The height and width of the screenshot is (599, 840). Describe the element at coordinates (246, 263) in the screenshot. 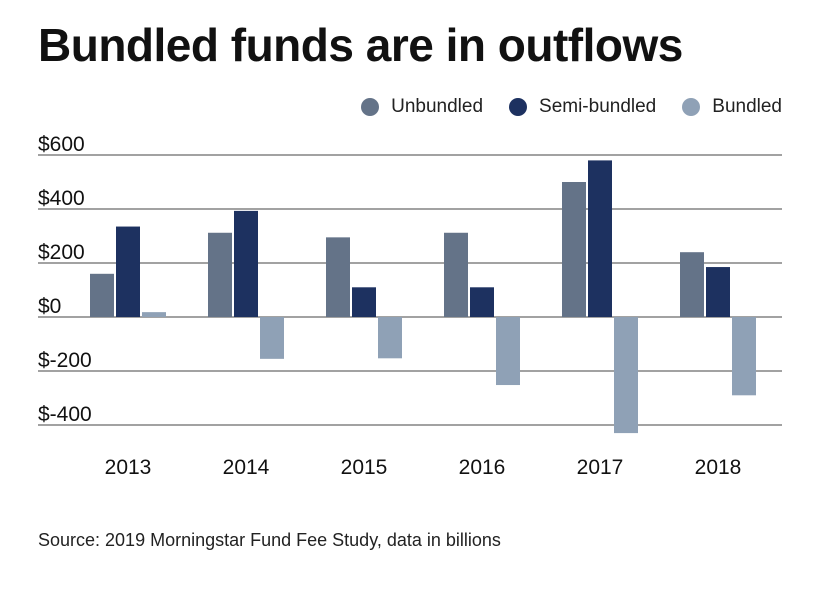

I see `bar-semi-bundled-2014` at that location.